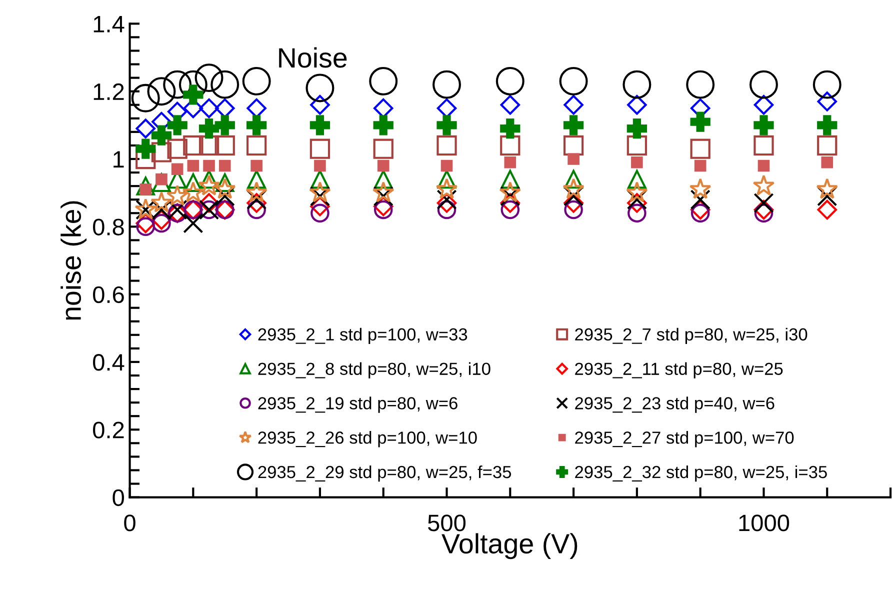 This screenshot has height=592, width=895. Describe the element at coordinates (313, 57) in the screenshot. I see `text: Noise` at that location.